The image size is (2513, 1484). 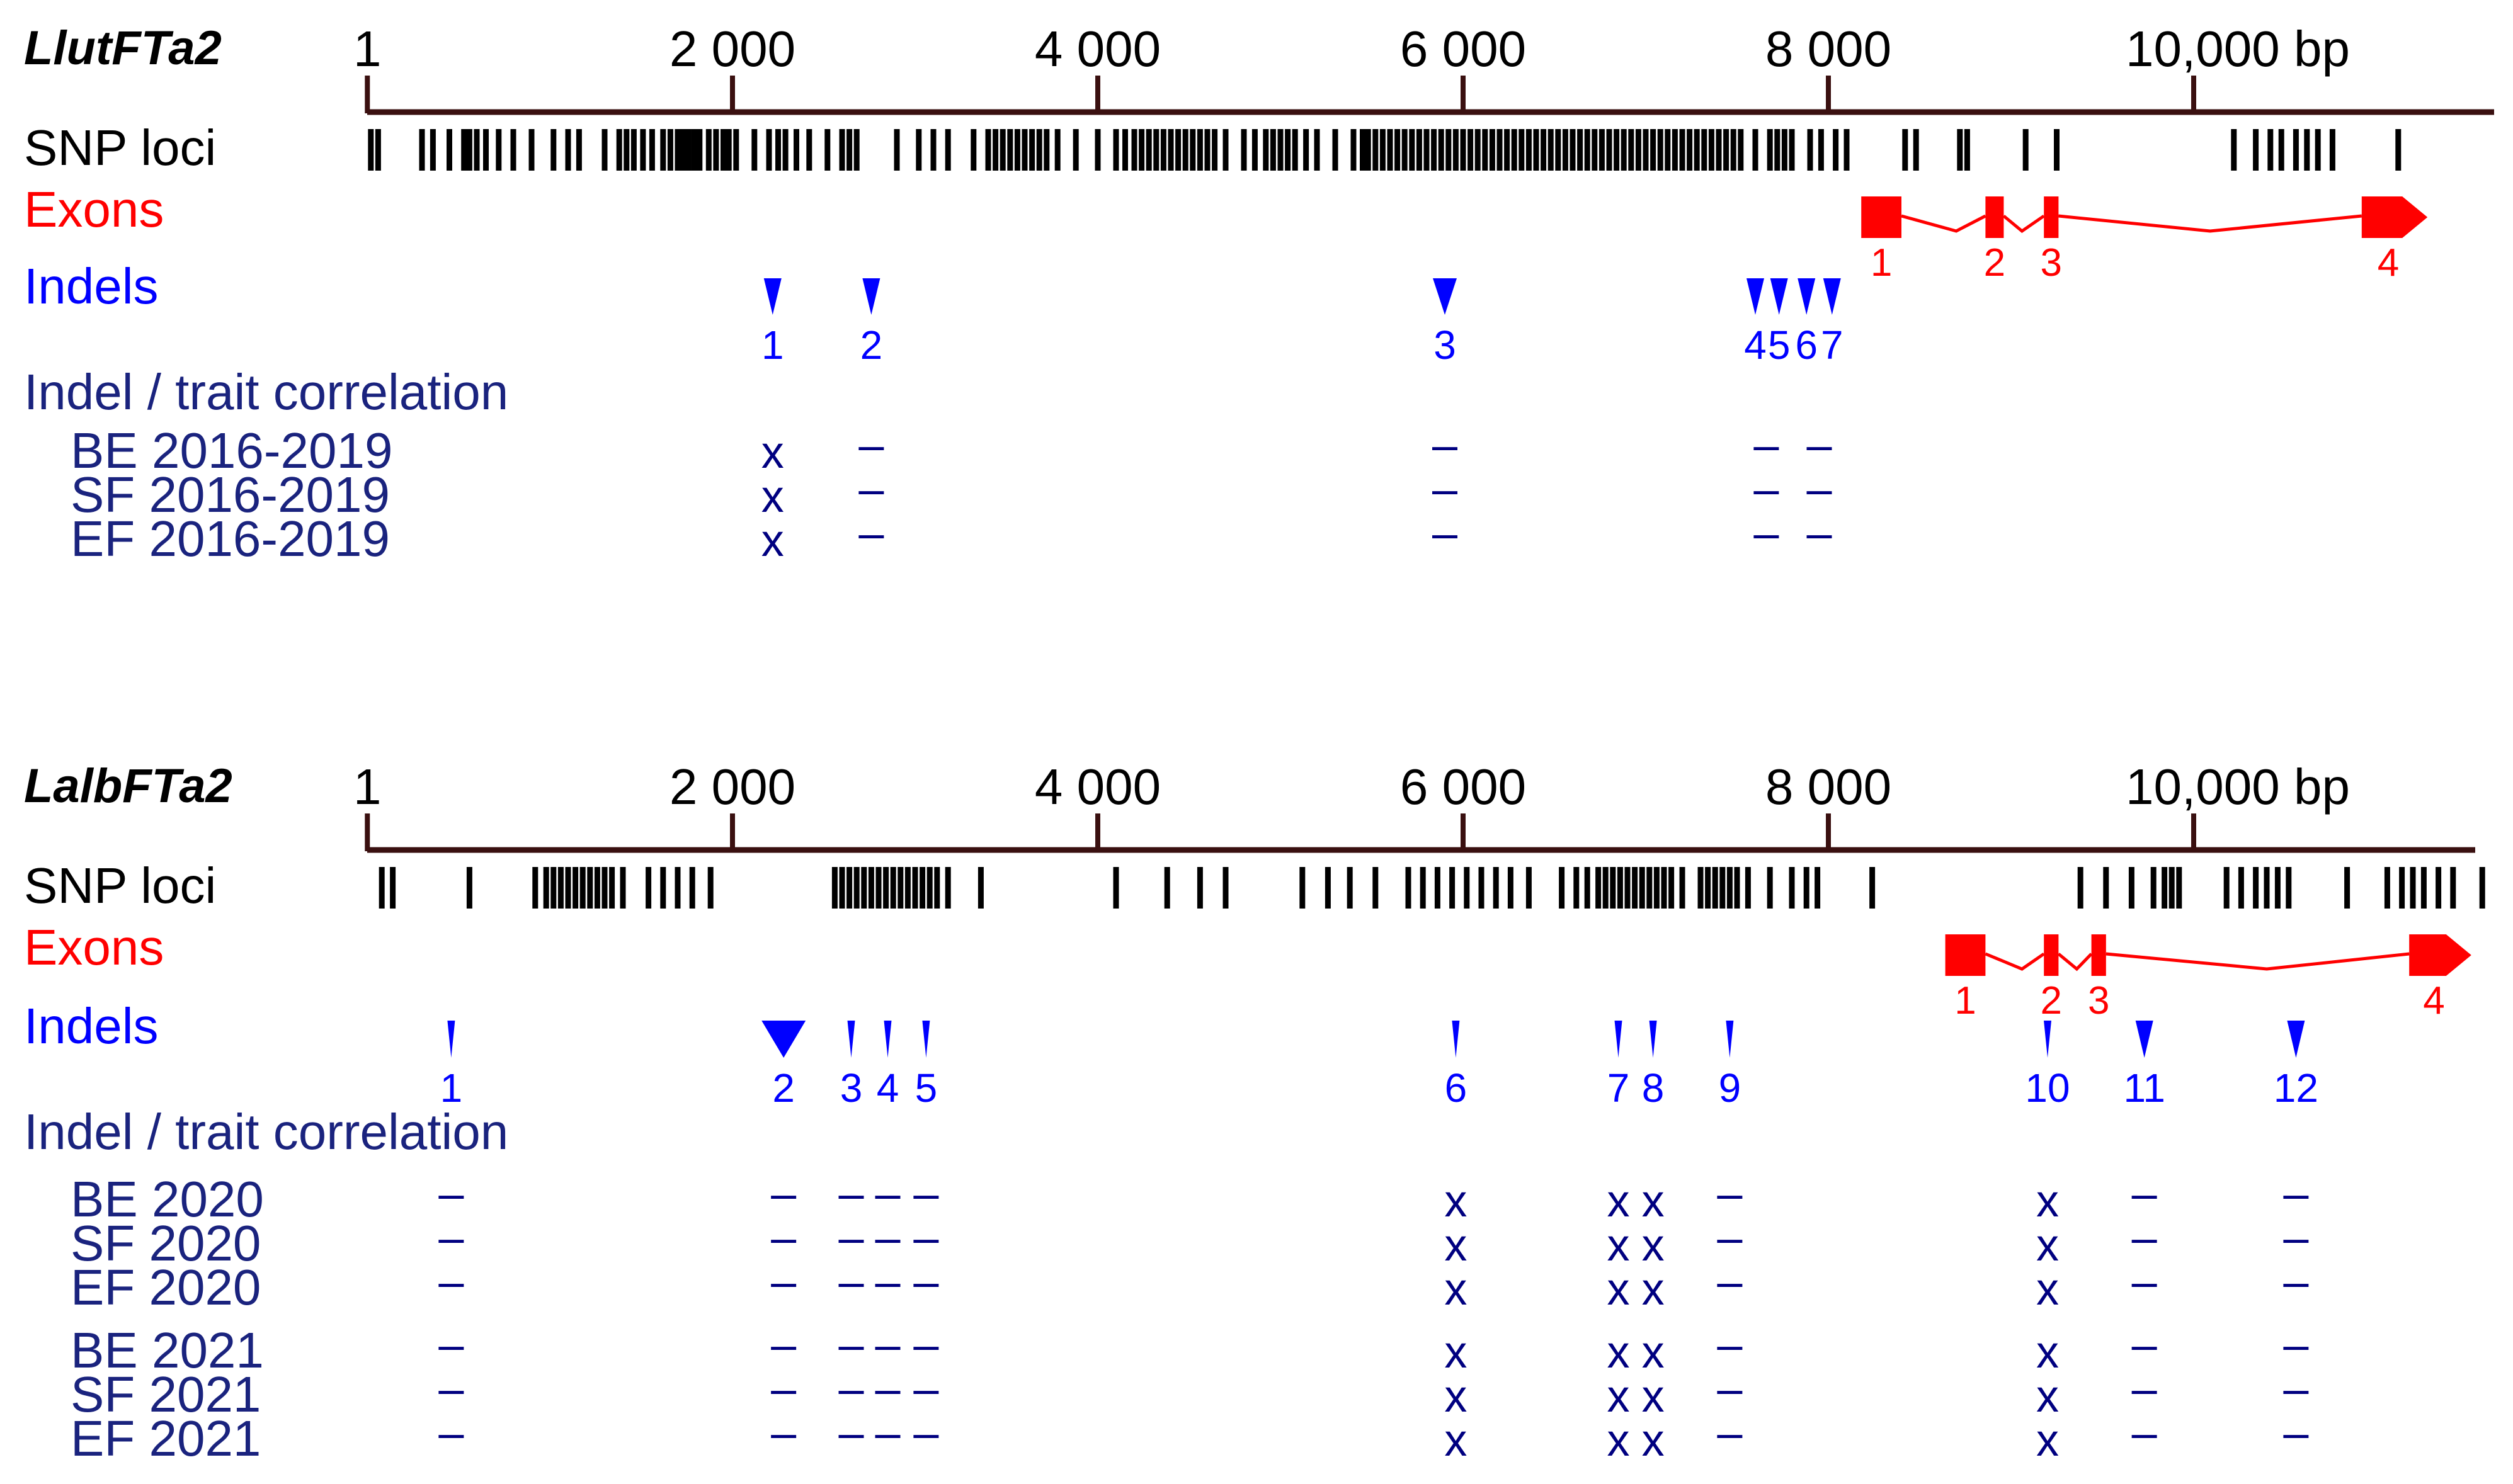 What do you see at coordinates (120, 148) in the screenshot?
I see `snp-loci-label: SNP loci` at bounding box center [120, 148].